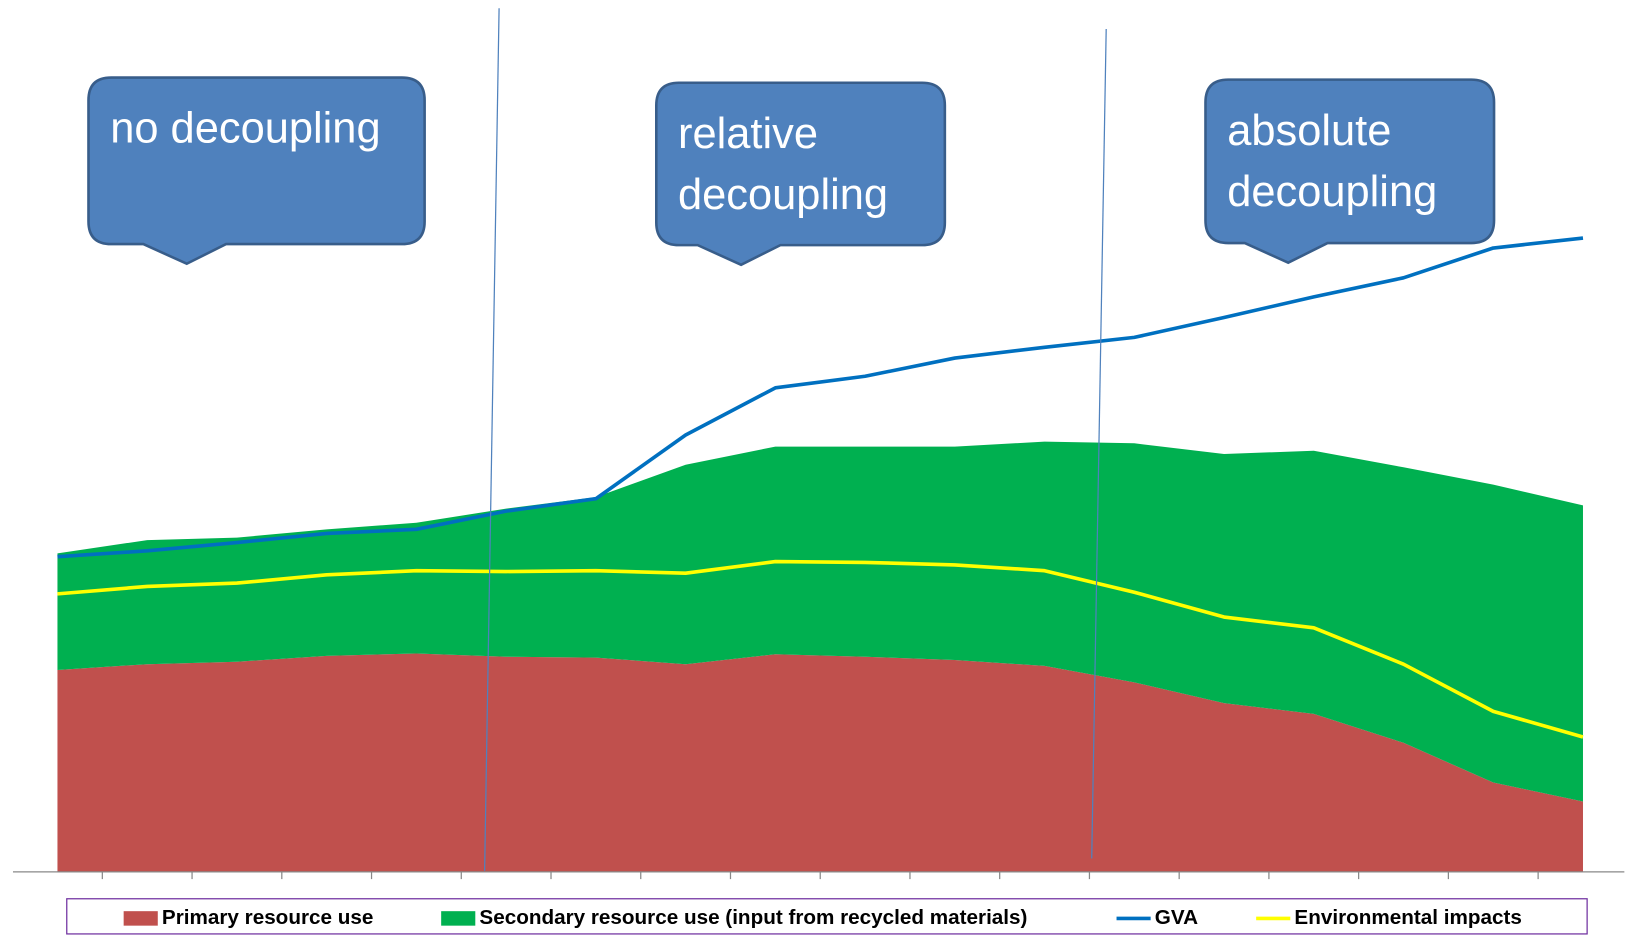 The image size is (1627, 936). Describe the element at coordinates (820, 875) in the screenshot. I see `x-ticks` at that location.